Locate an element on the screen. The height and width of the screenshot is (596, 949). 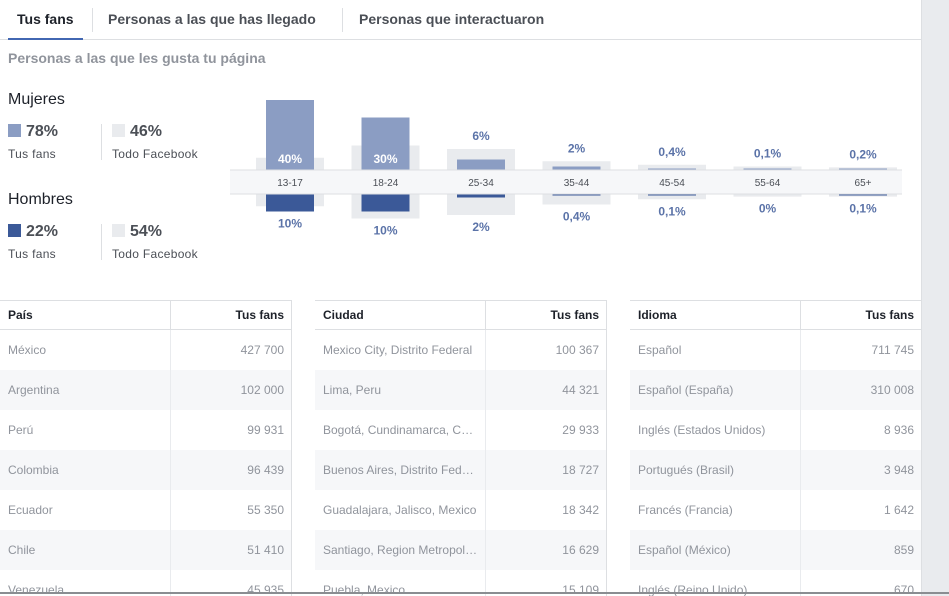
table-row: Puebla, Mexico 15 109 is located at coordinates (461, 583).